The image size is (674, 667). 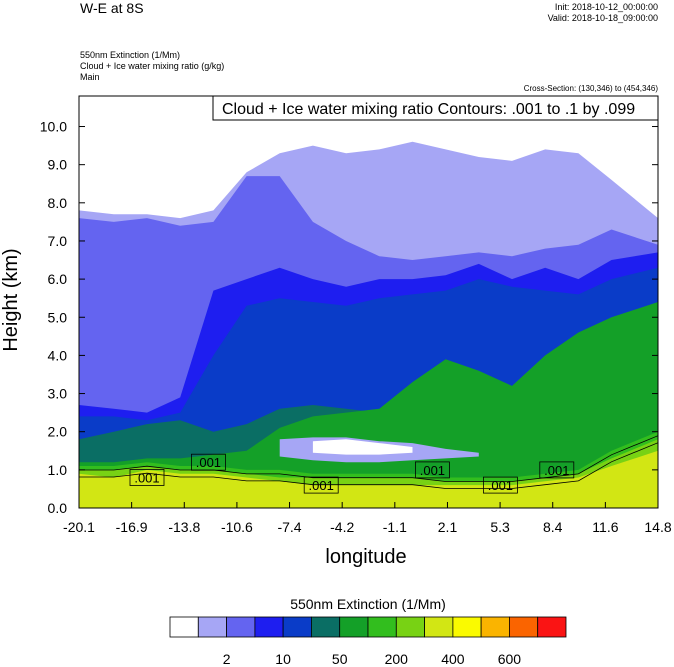 I want to click on x-tick-label: 5.3, so click(x=500, y=527).